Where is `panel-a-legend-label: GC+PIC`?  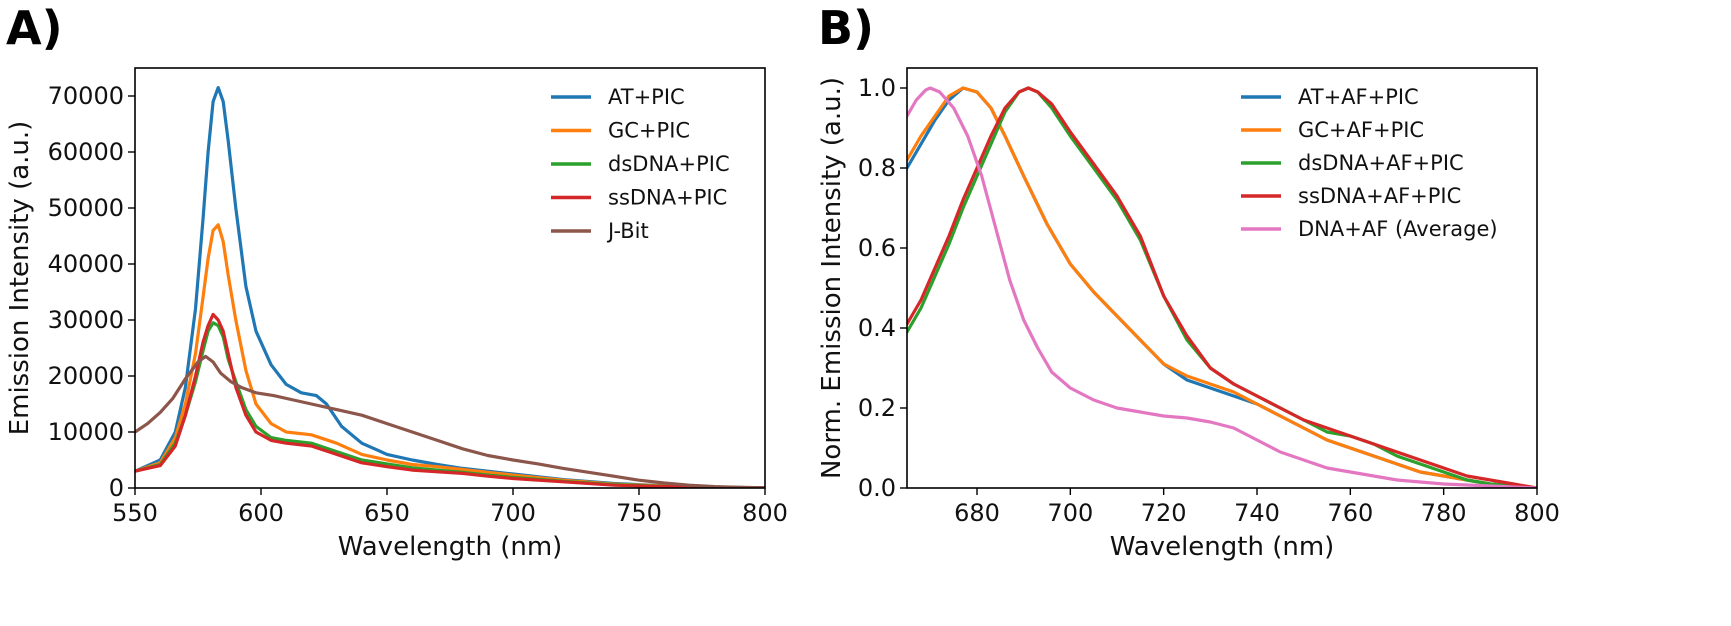
panel-a-legend-label: GC+PIC is located at coordinates (649, 131).